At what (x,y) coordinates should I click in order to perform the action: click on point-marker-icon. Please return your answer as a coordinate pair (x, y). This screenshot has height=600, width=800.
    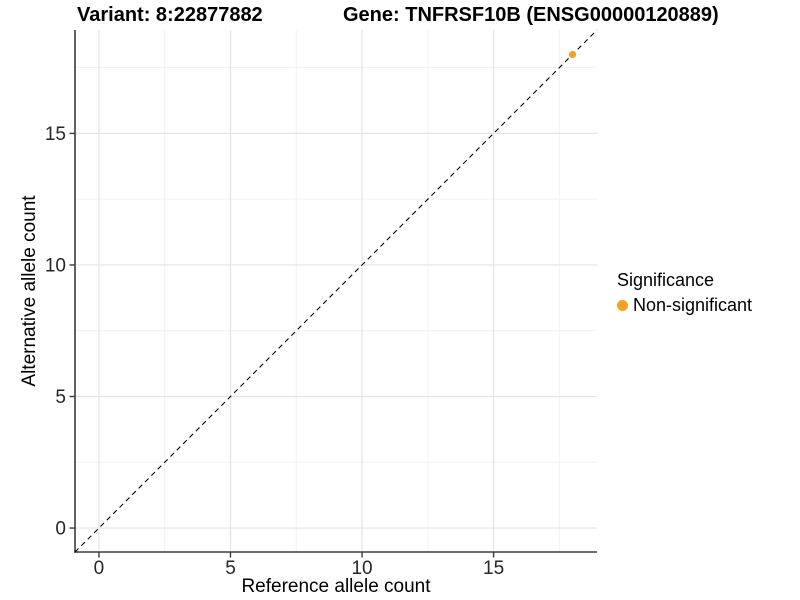
    Looking at the image, I should click on (622, 305).